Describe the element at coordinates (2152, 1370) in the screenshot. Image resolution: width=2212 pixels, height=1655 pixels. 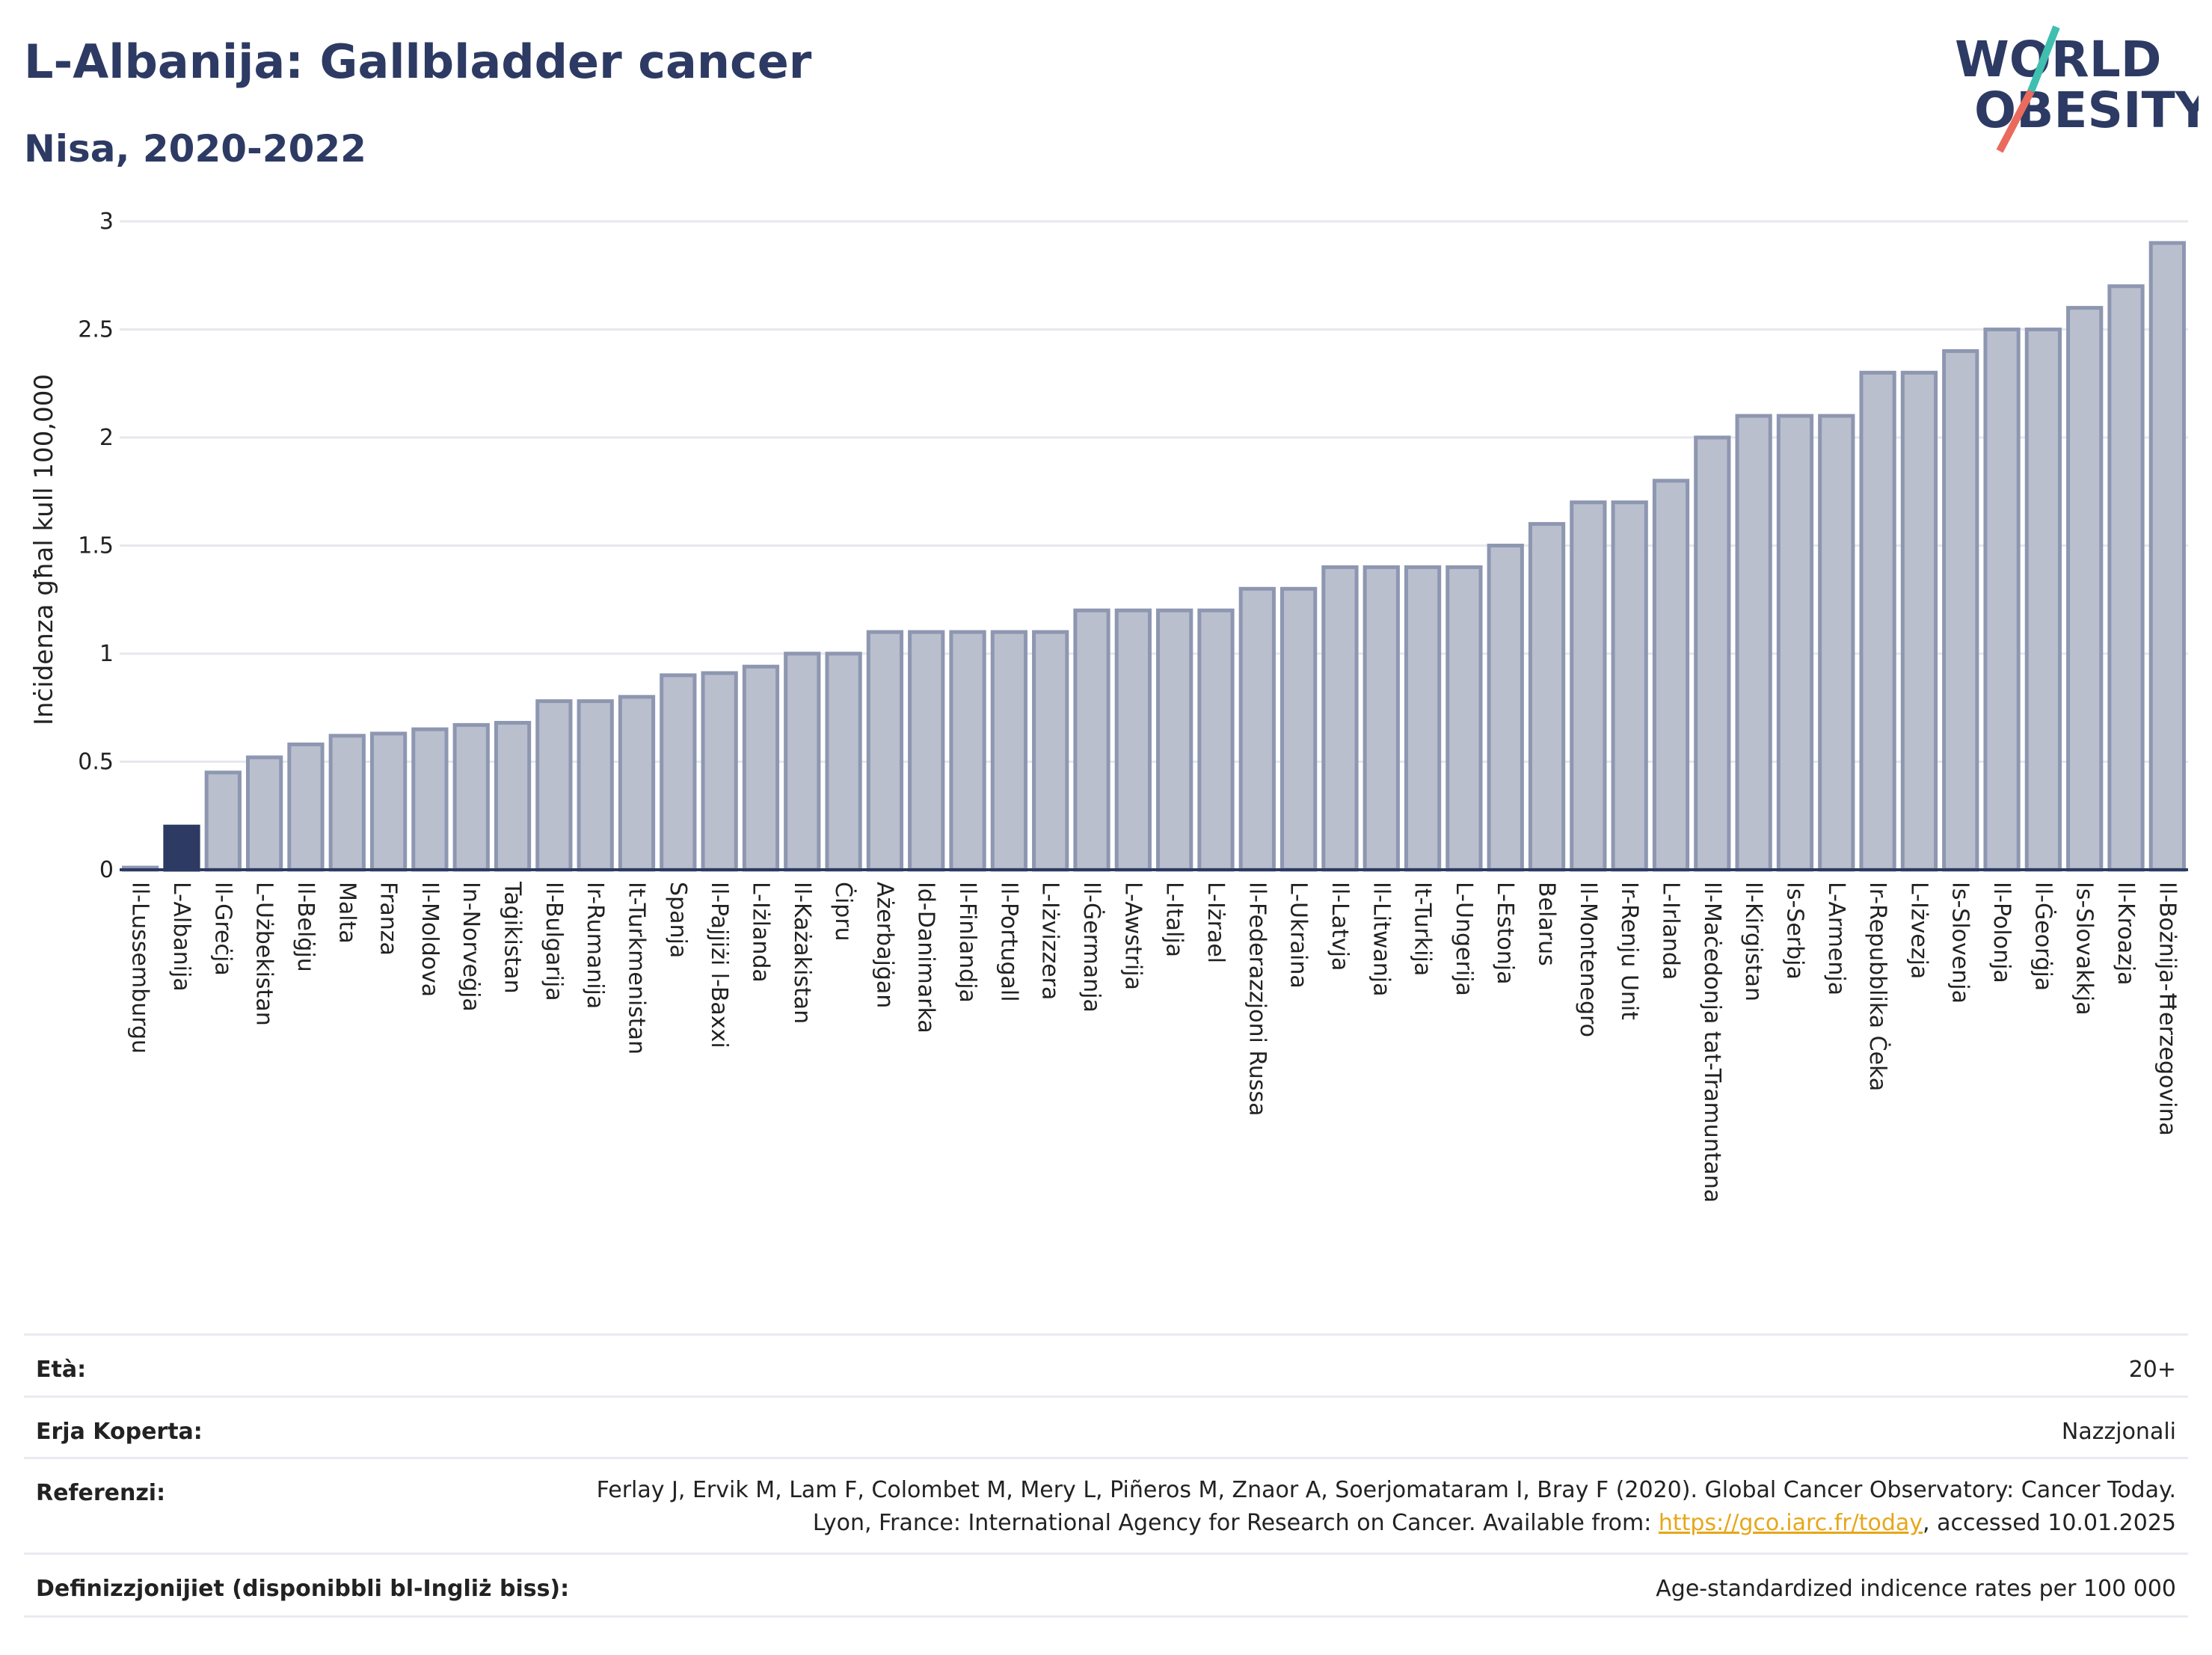
I see `info-value: 20+` at that location.